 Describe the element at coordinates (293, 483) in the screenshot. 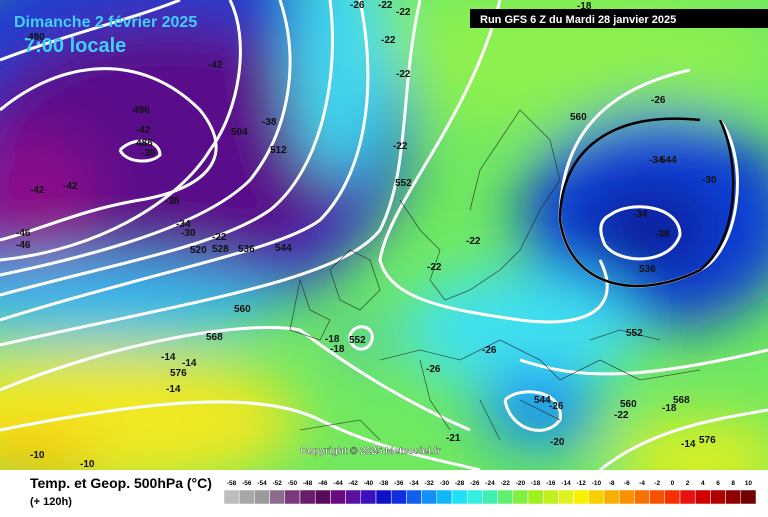

I see `legend-label: -50` at that location.